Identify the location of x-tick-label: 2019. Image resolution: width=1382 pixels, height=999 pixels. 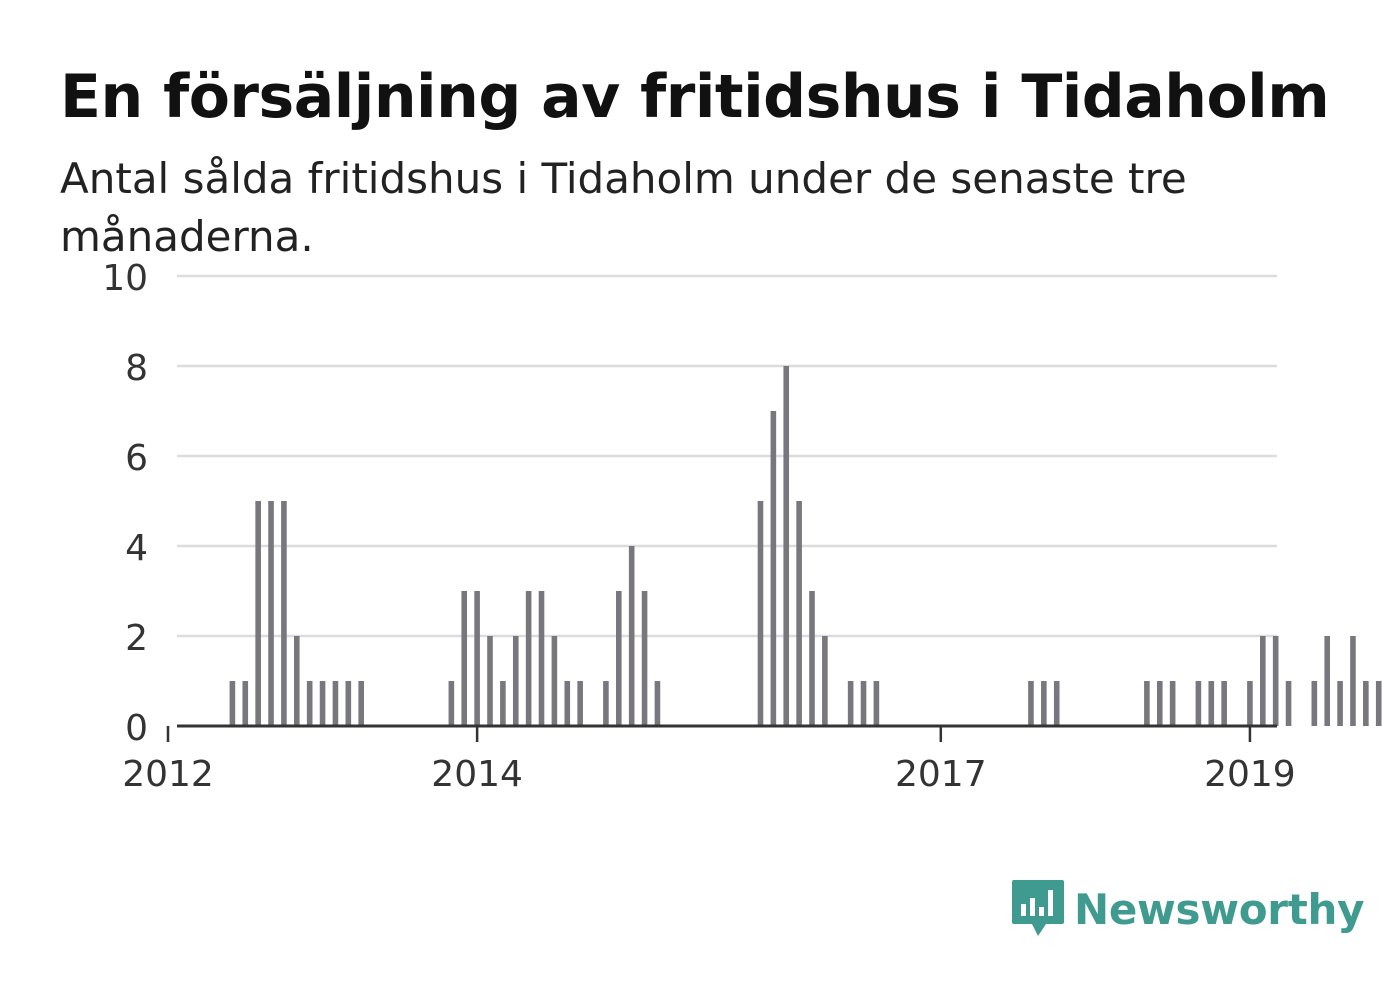
(1250, 774).